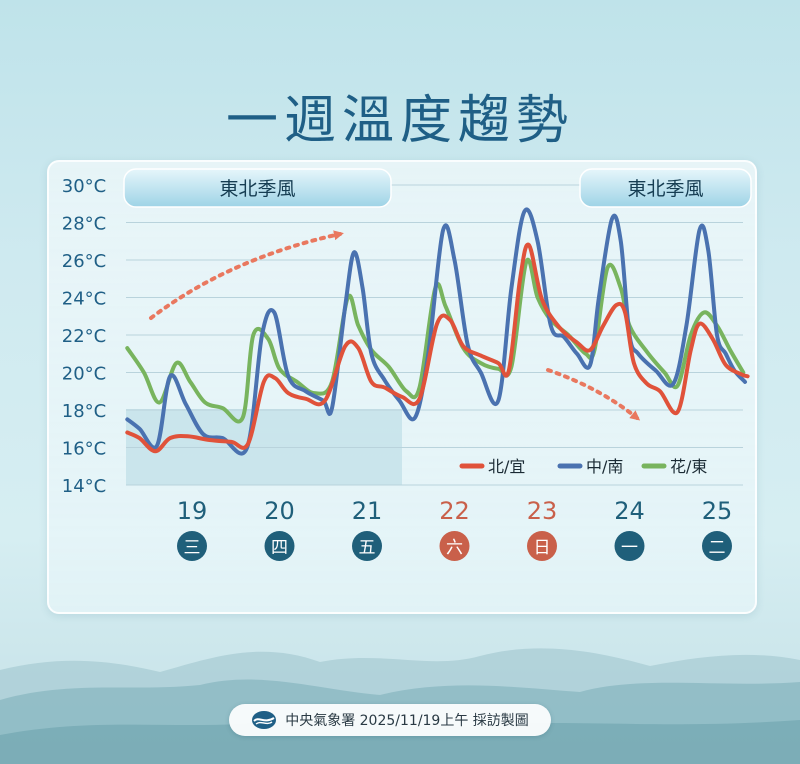  Describe the element at coordinates (593, 394) in the screenshot. I see `trend-arrow-down` at that location.